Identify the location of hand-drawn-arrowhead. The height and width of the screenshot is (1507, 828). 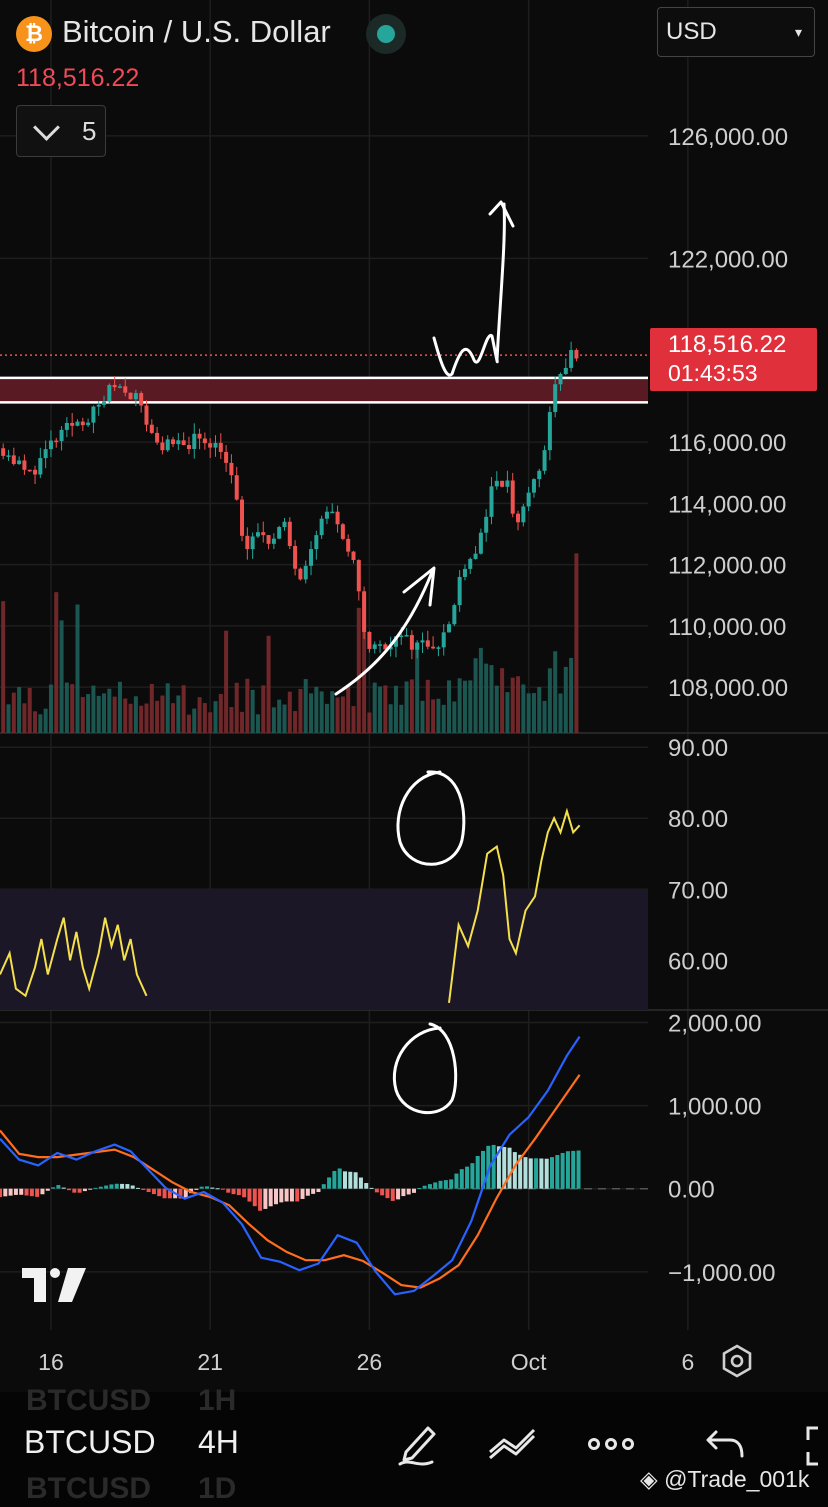
(419, 586).